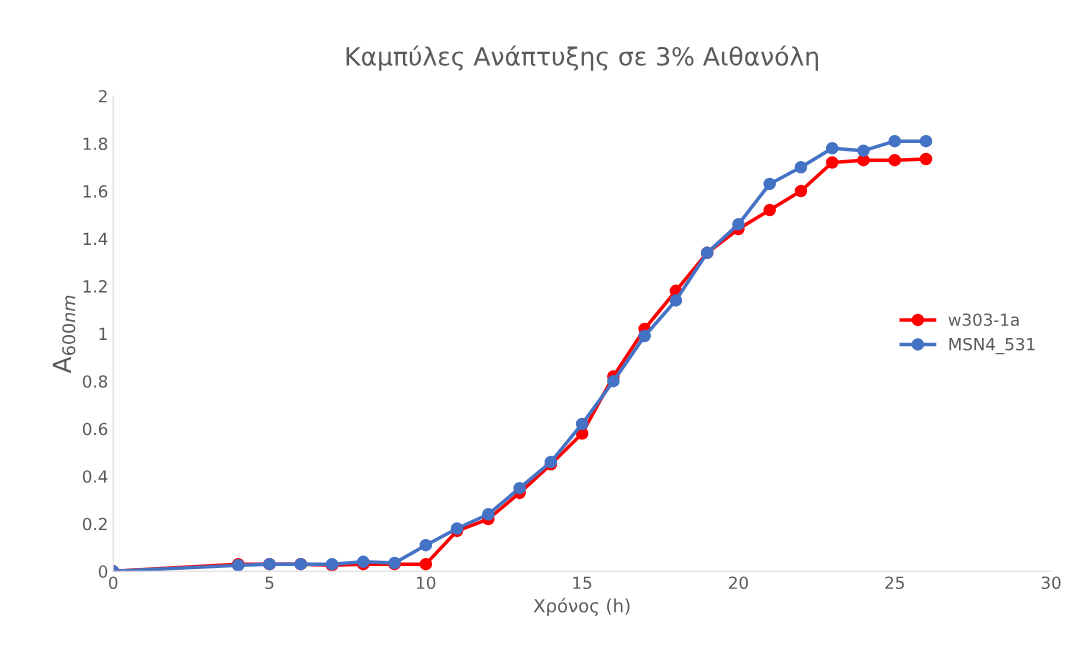  I want to click on legend-label: MSN4_531, so click(992, 346).